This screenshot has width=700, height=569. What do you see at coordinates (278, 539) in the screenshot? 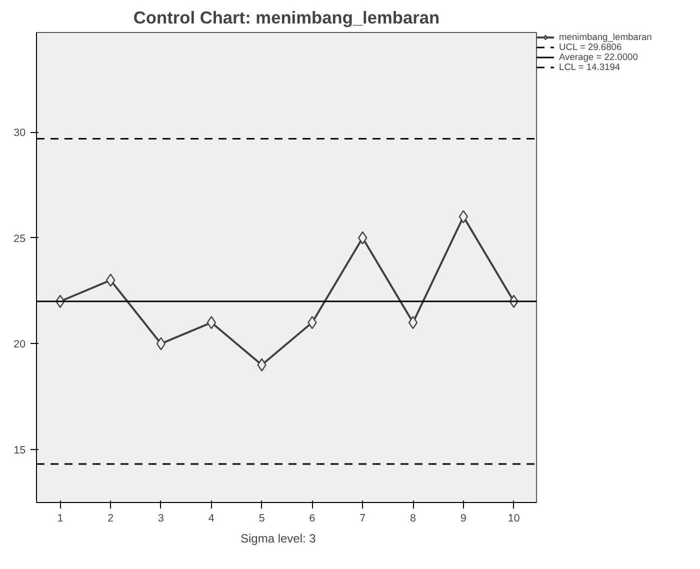
I see `text: Sigma level: 3` at bounding box center [278, 539].